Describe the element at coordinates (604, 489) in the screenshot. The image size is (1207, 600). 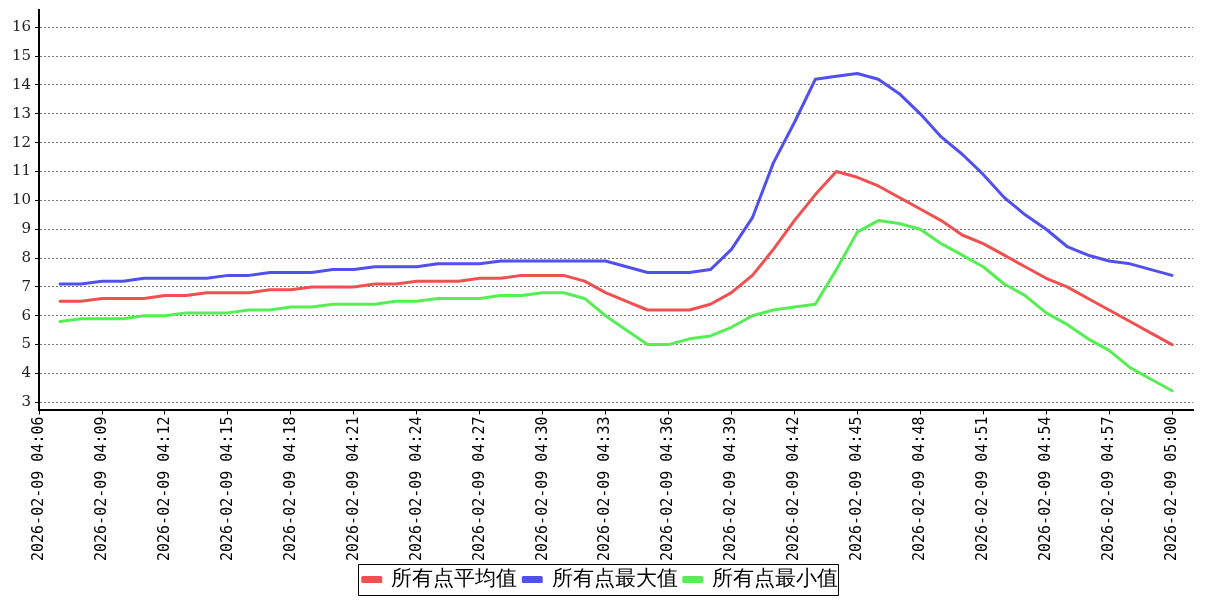
I see `x-tick-label: 2026-02-09 04:33` at that location.